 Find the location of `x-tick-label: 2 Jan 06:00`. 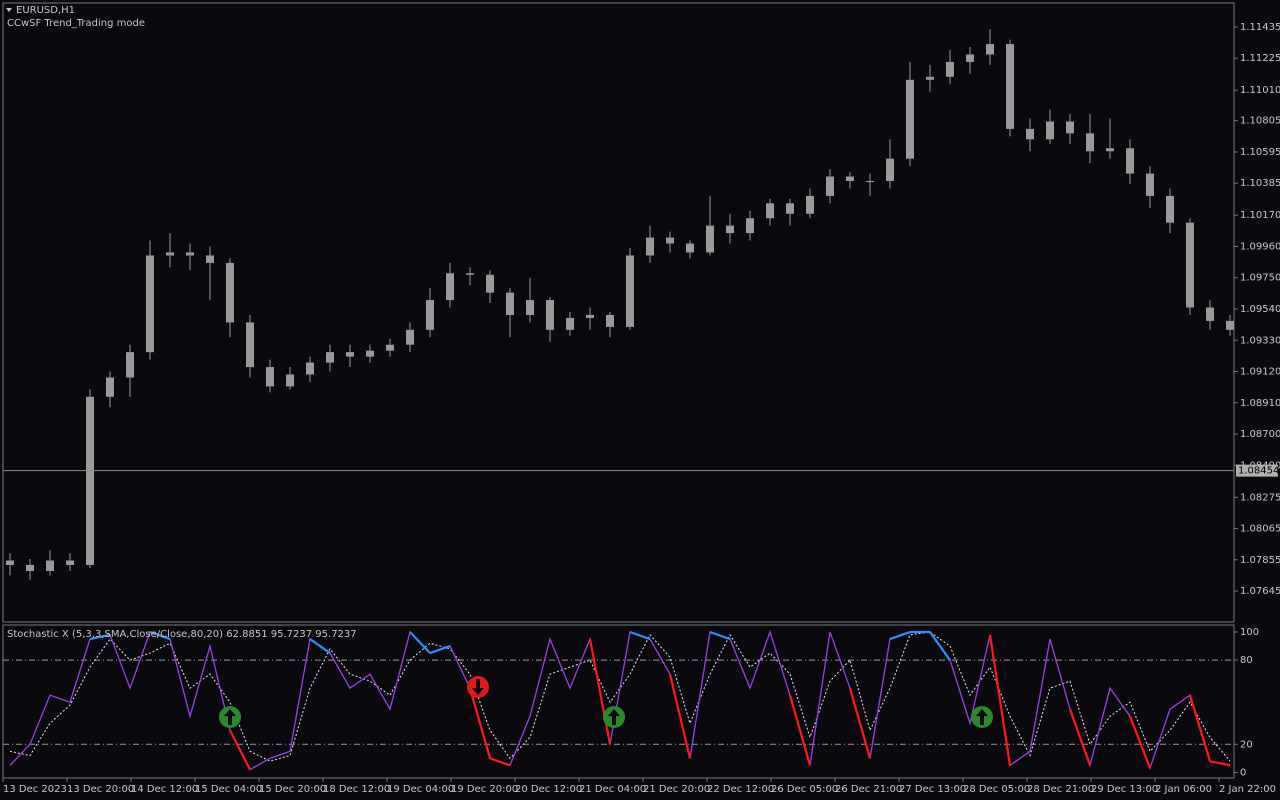

x-tick-label: 2 Jan 06:00 is located at coordinates (1183, 789).